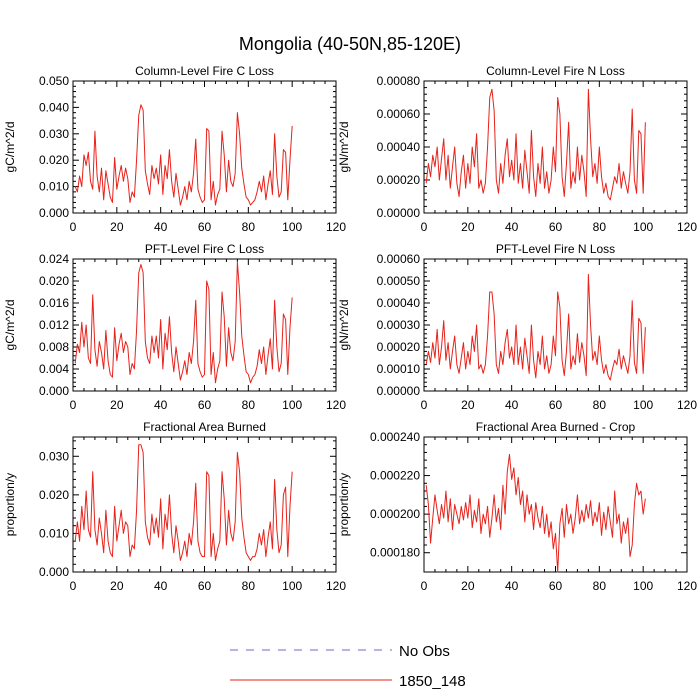 This screenshot has height=700, width=700. I want to click on y-tick-label: 0.000220, so click(395, 476).